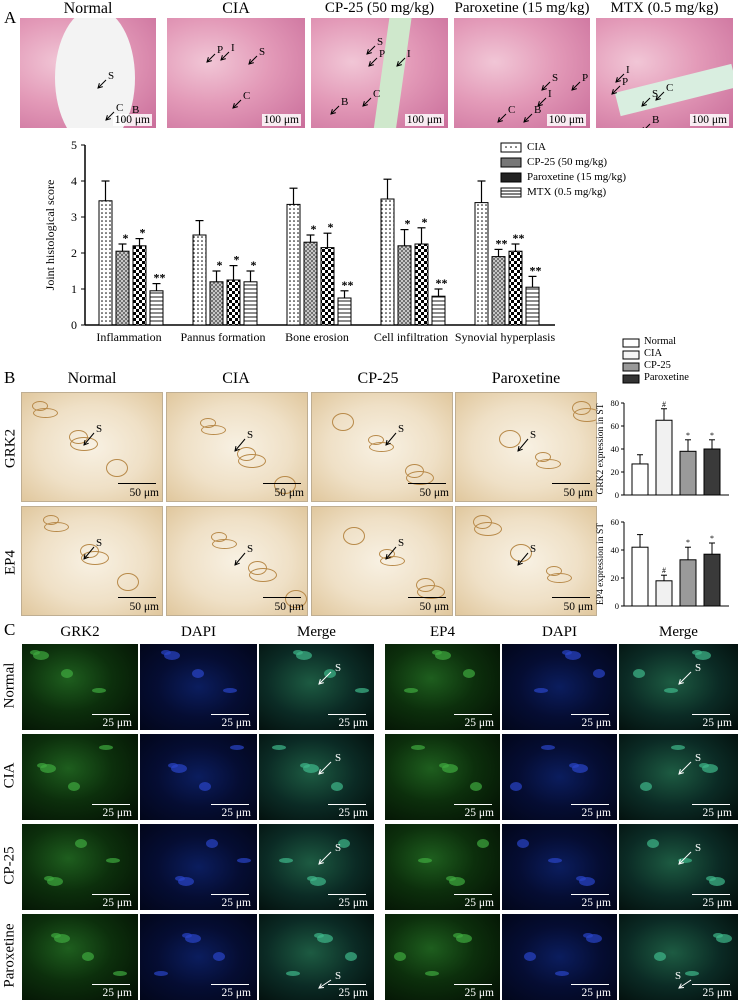  I want to click on he-annotation-label: B, so click(345, 102).